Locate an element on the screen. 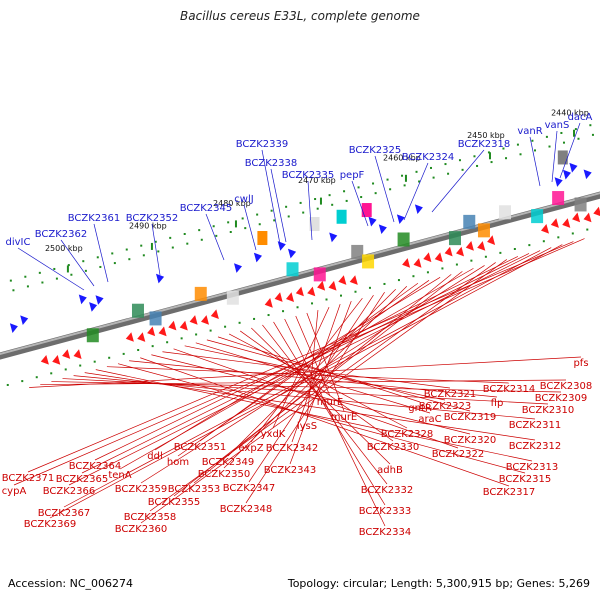  gene-label-BCZK2345: BCZK2345 is located at coordinates (206, 208).